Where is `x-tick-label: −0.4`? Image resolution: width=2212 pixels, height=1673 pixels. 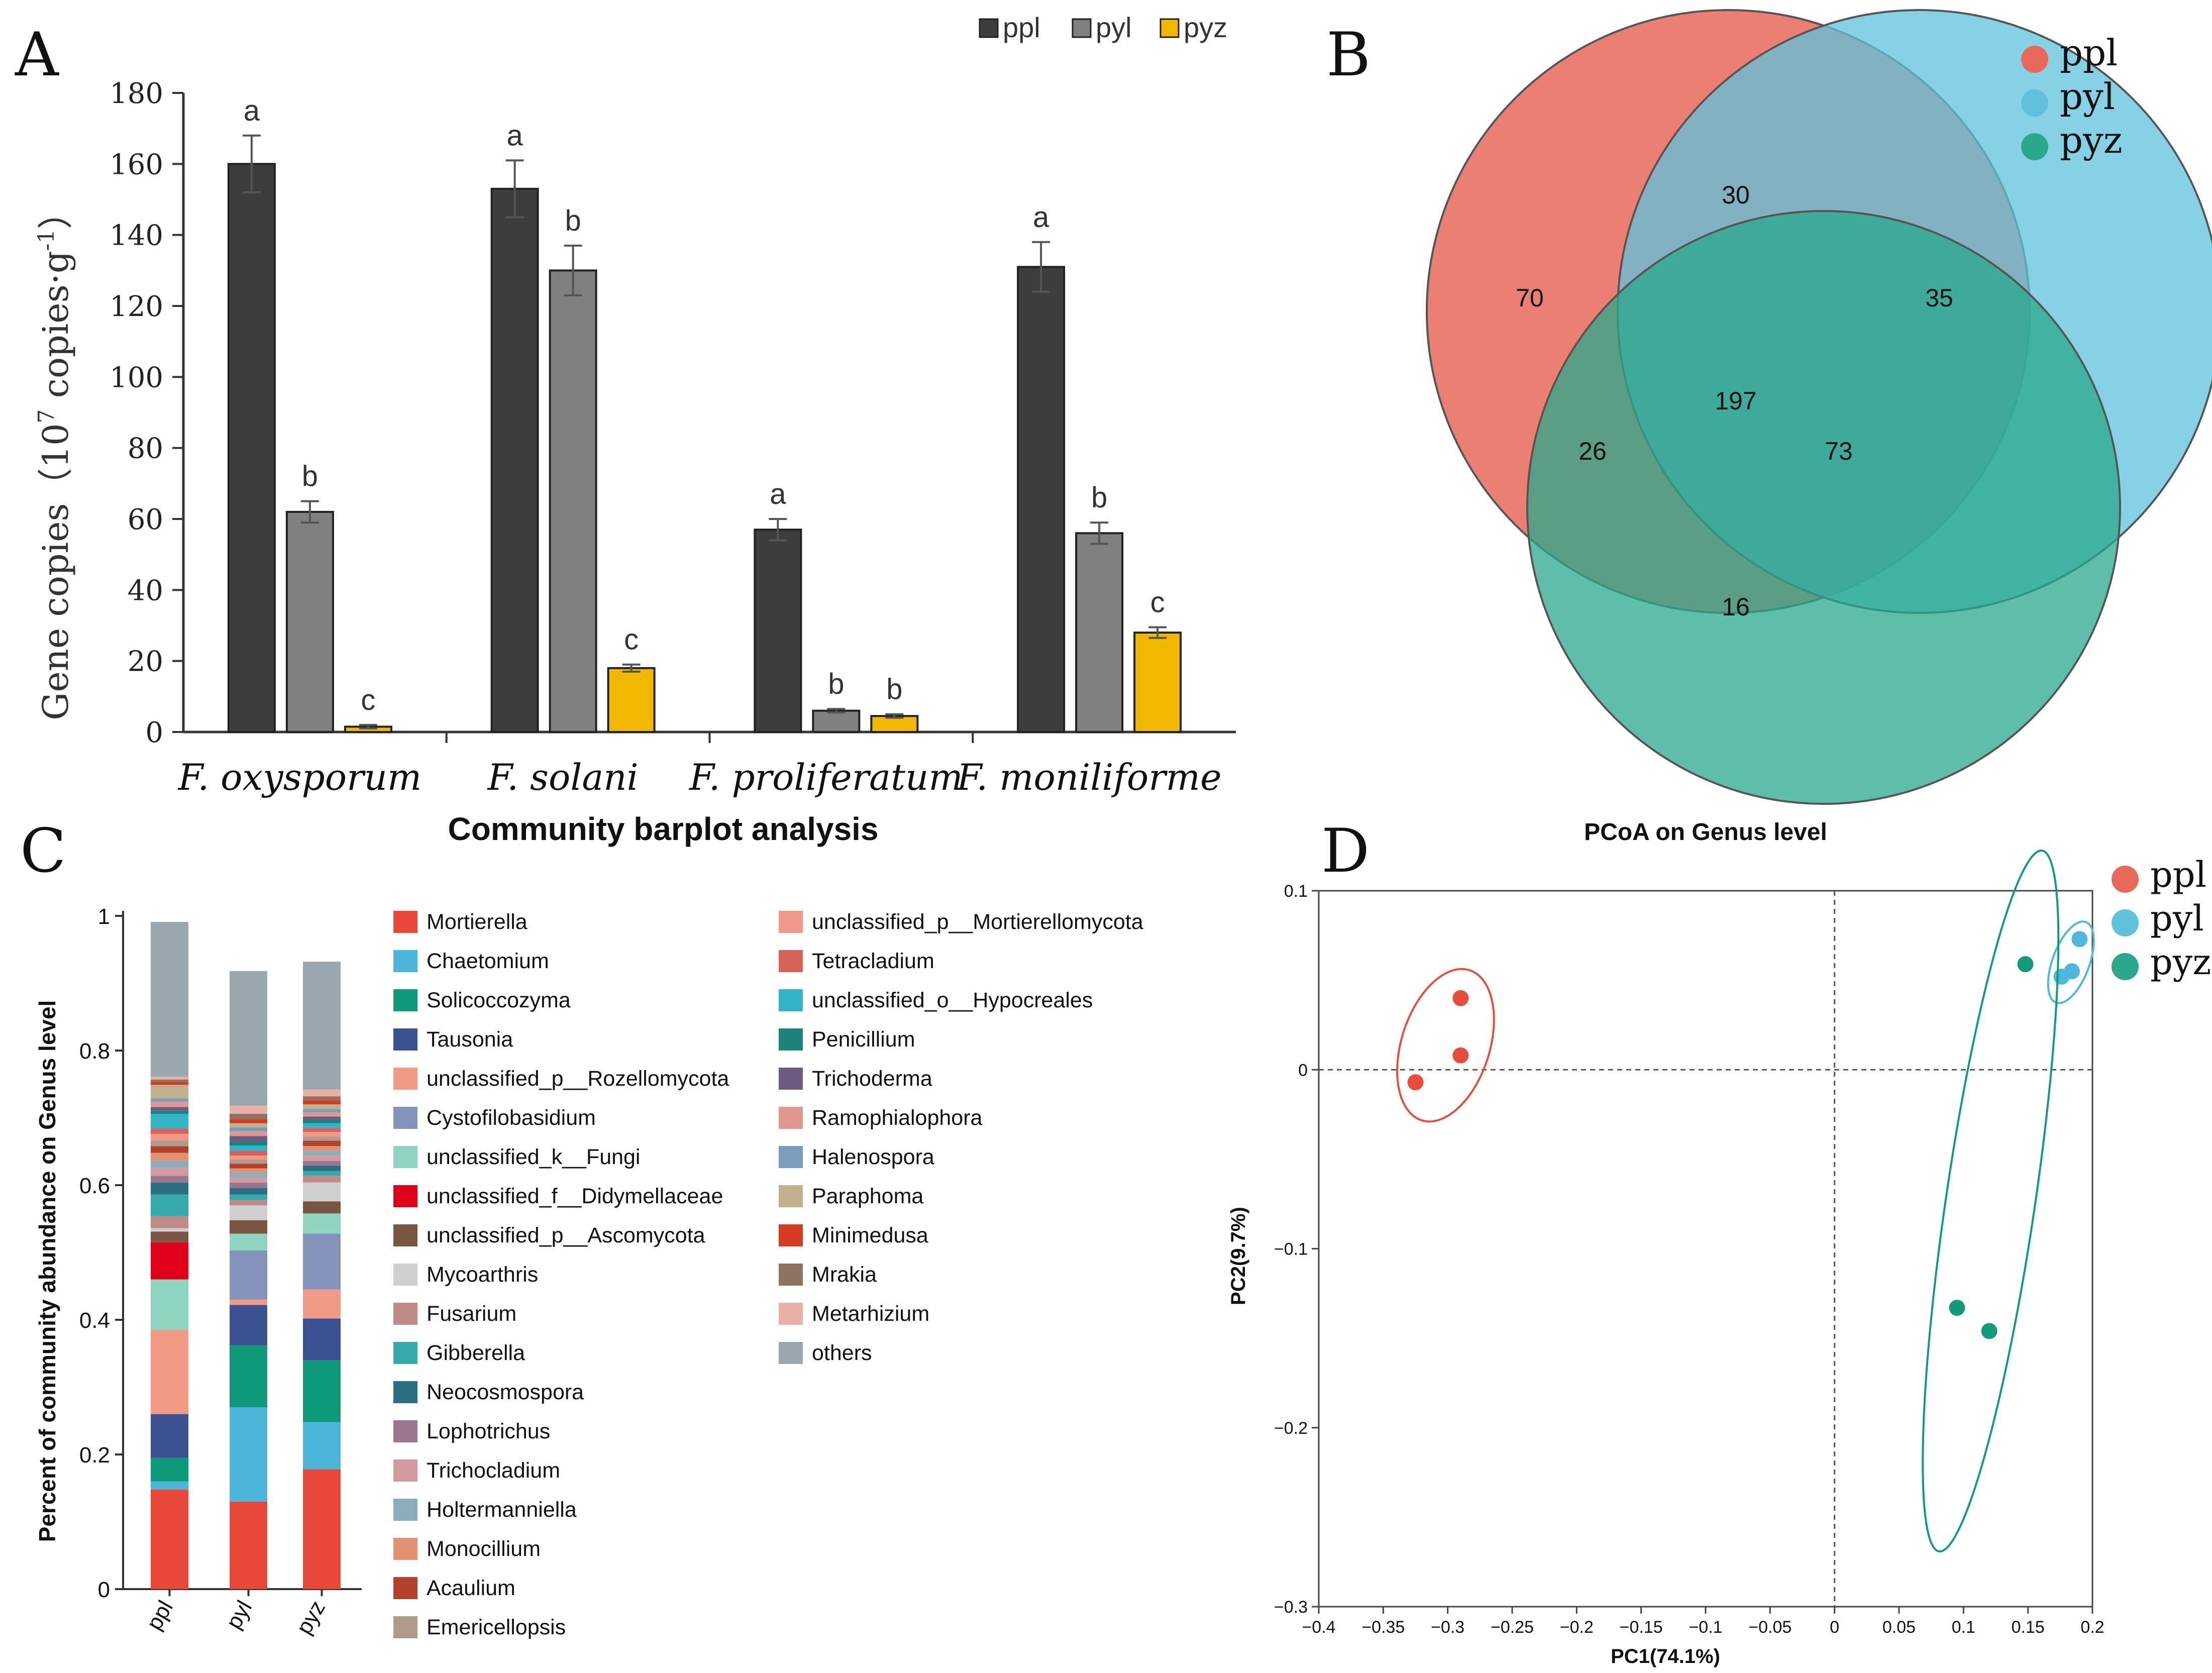 x-tick-label: −0.4 is located at coordinates (1318, 1628).